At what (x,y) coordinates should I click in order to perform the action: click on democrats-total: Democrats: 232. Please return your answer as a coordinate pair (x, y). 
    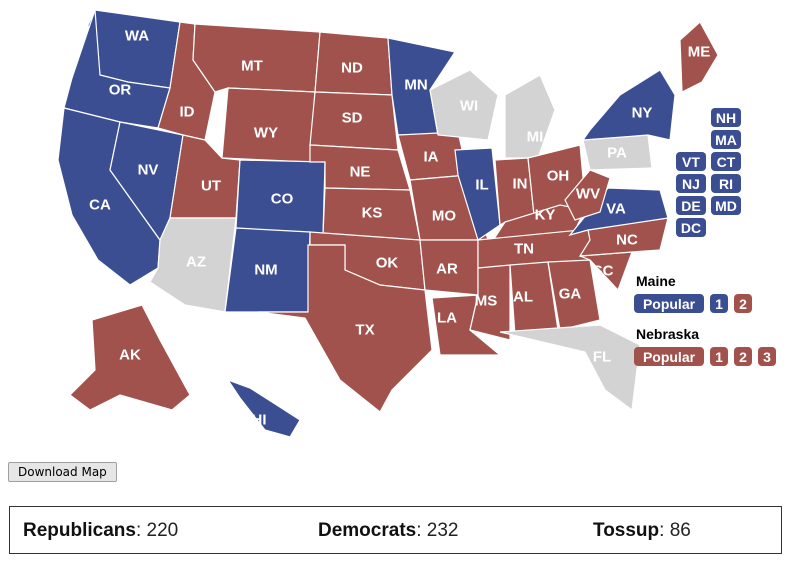
    Looking at the image, I should click on (388, 531).